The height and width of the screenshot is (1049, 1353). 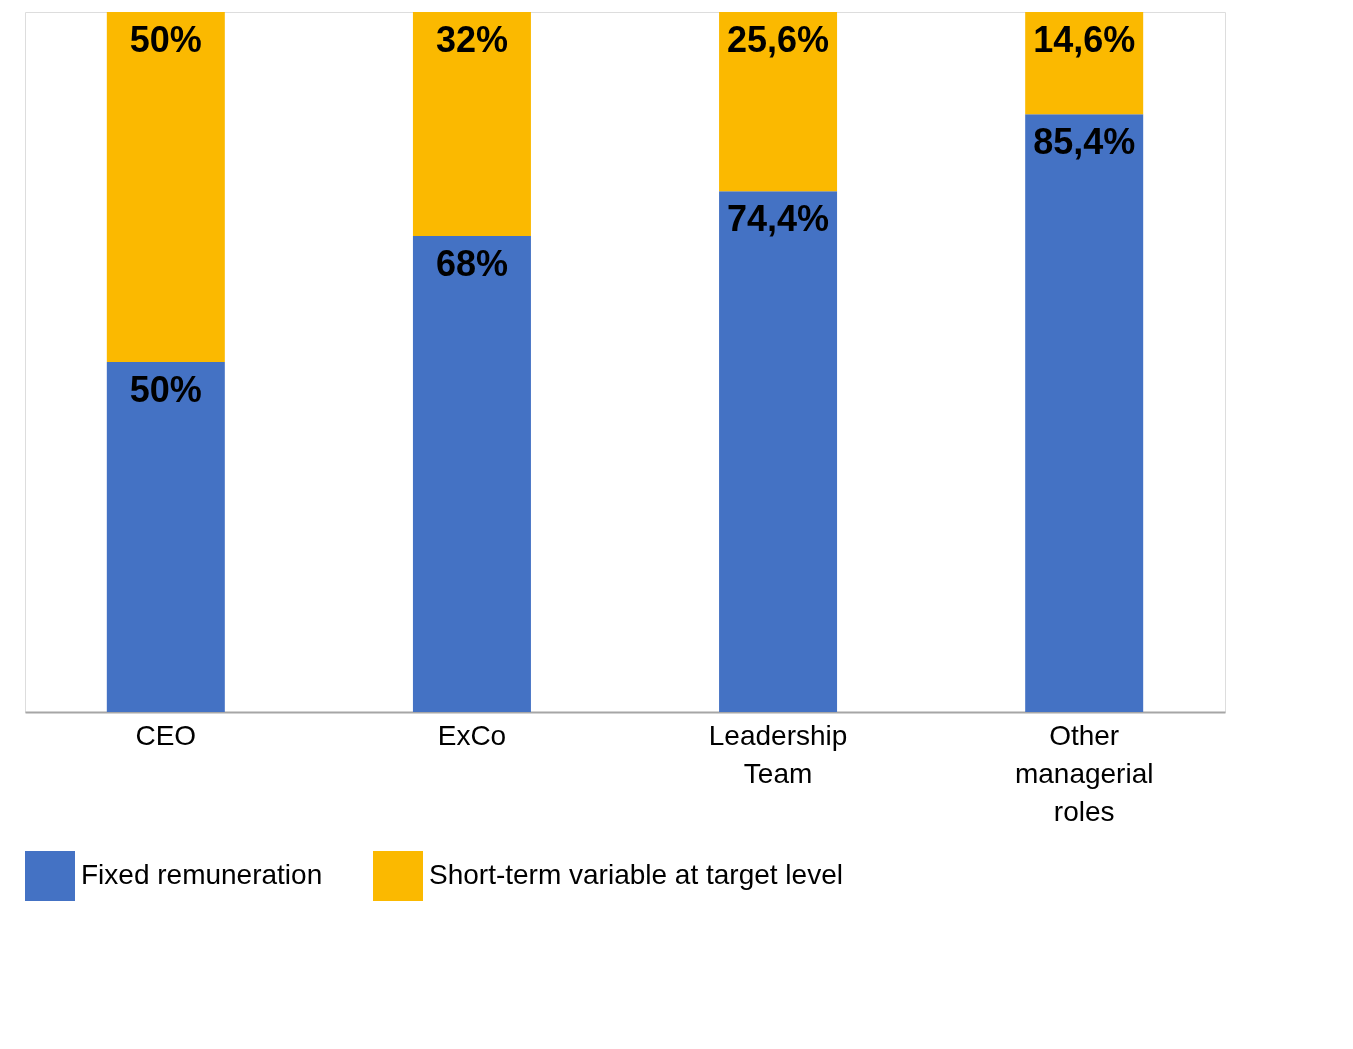 I want to click on legend-label: Short-term variable at target level, so click(x=636, y=874).